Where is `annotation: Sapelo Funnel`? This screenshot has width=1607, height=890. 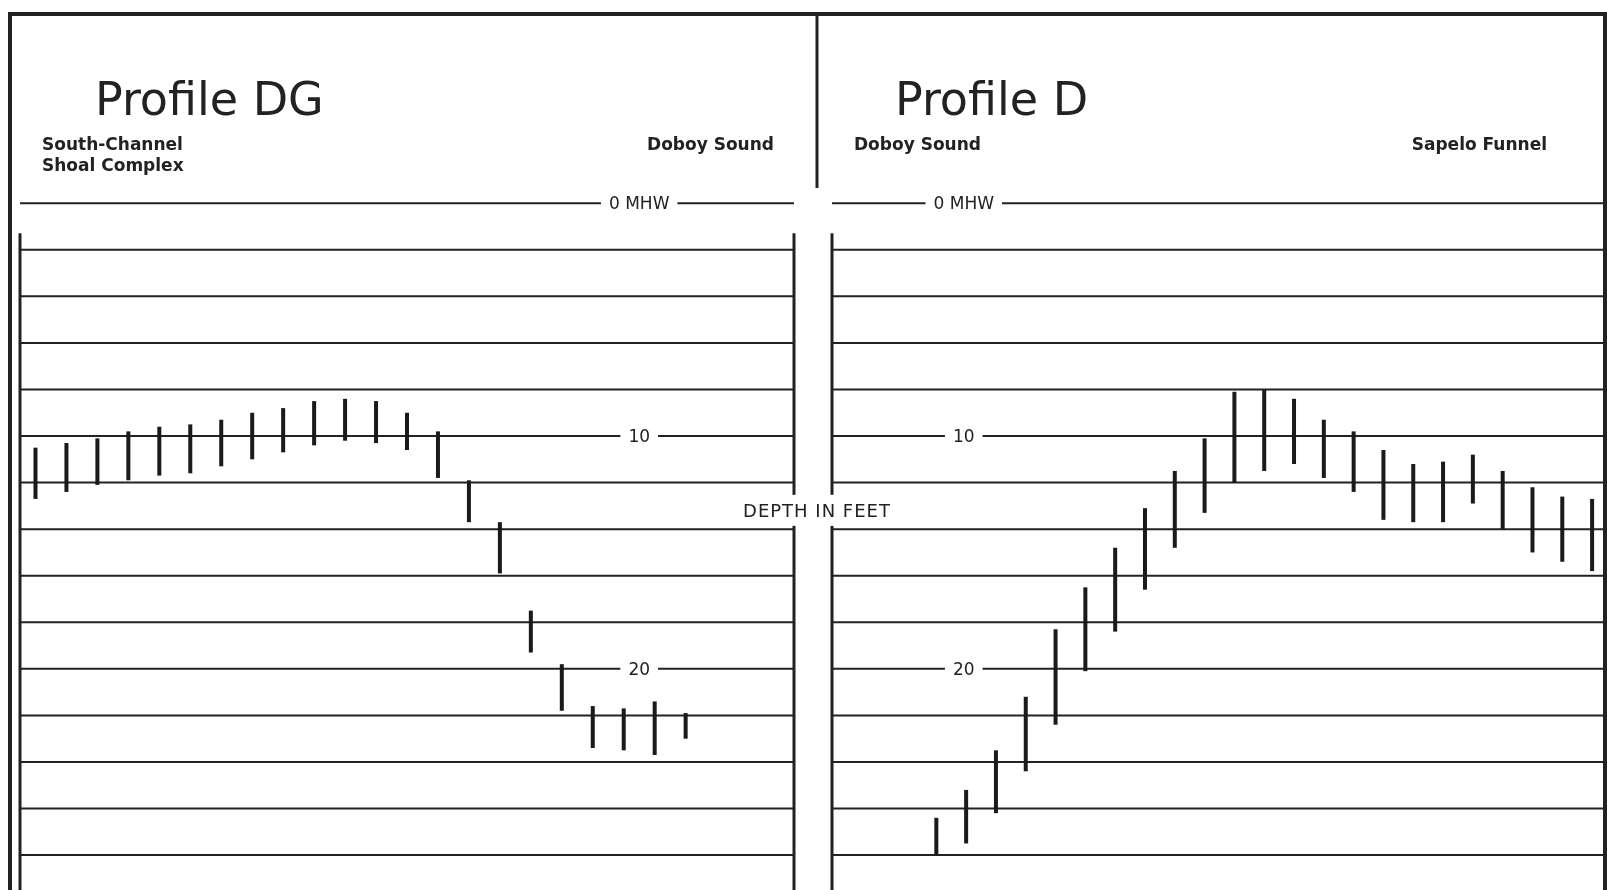
annotation: Sapelo Funnel is located at coordinates (1479, 144).